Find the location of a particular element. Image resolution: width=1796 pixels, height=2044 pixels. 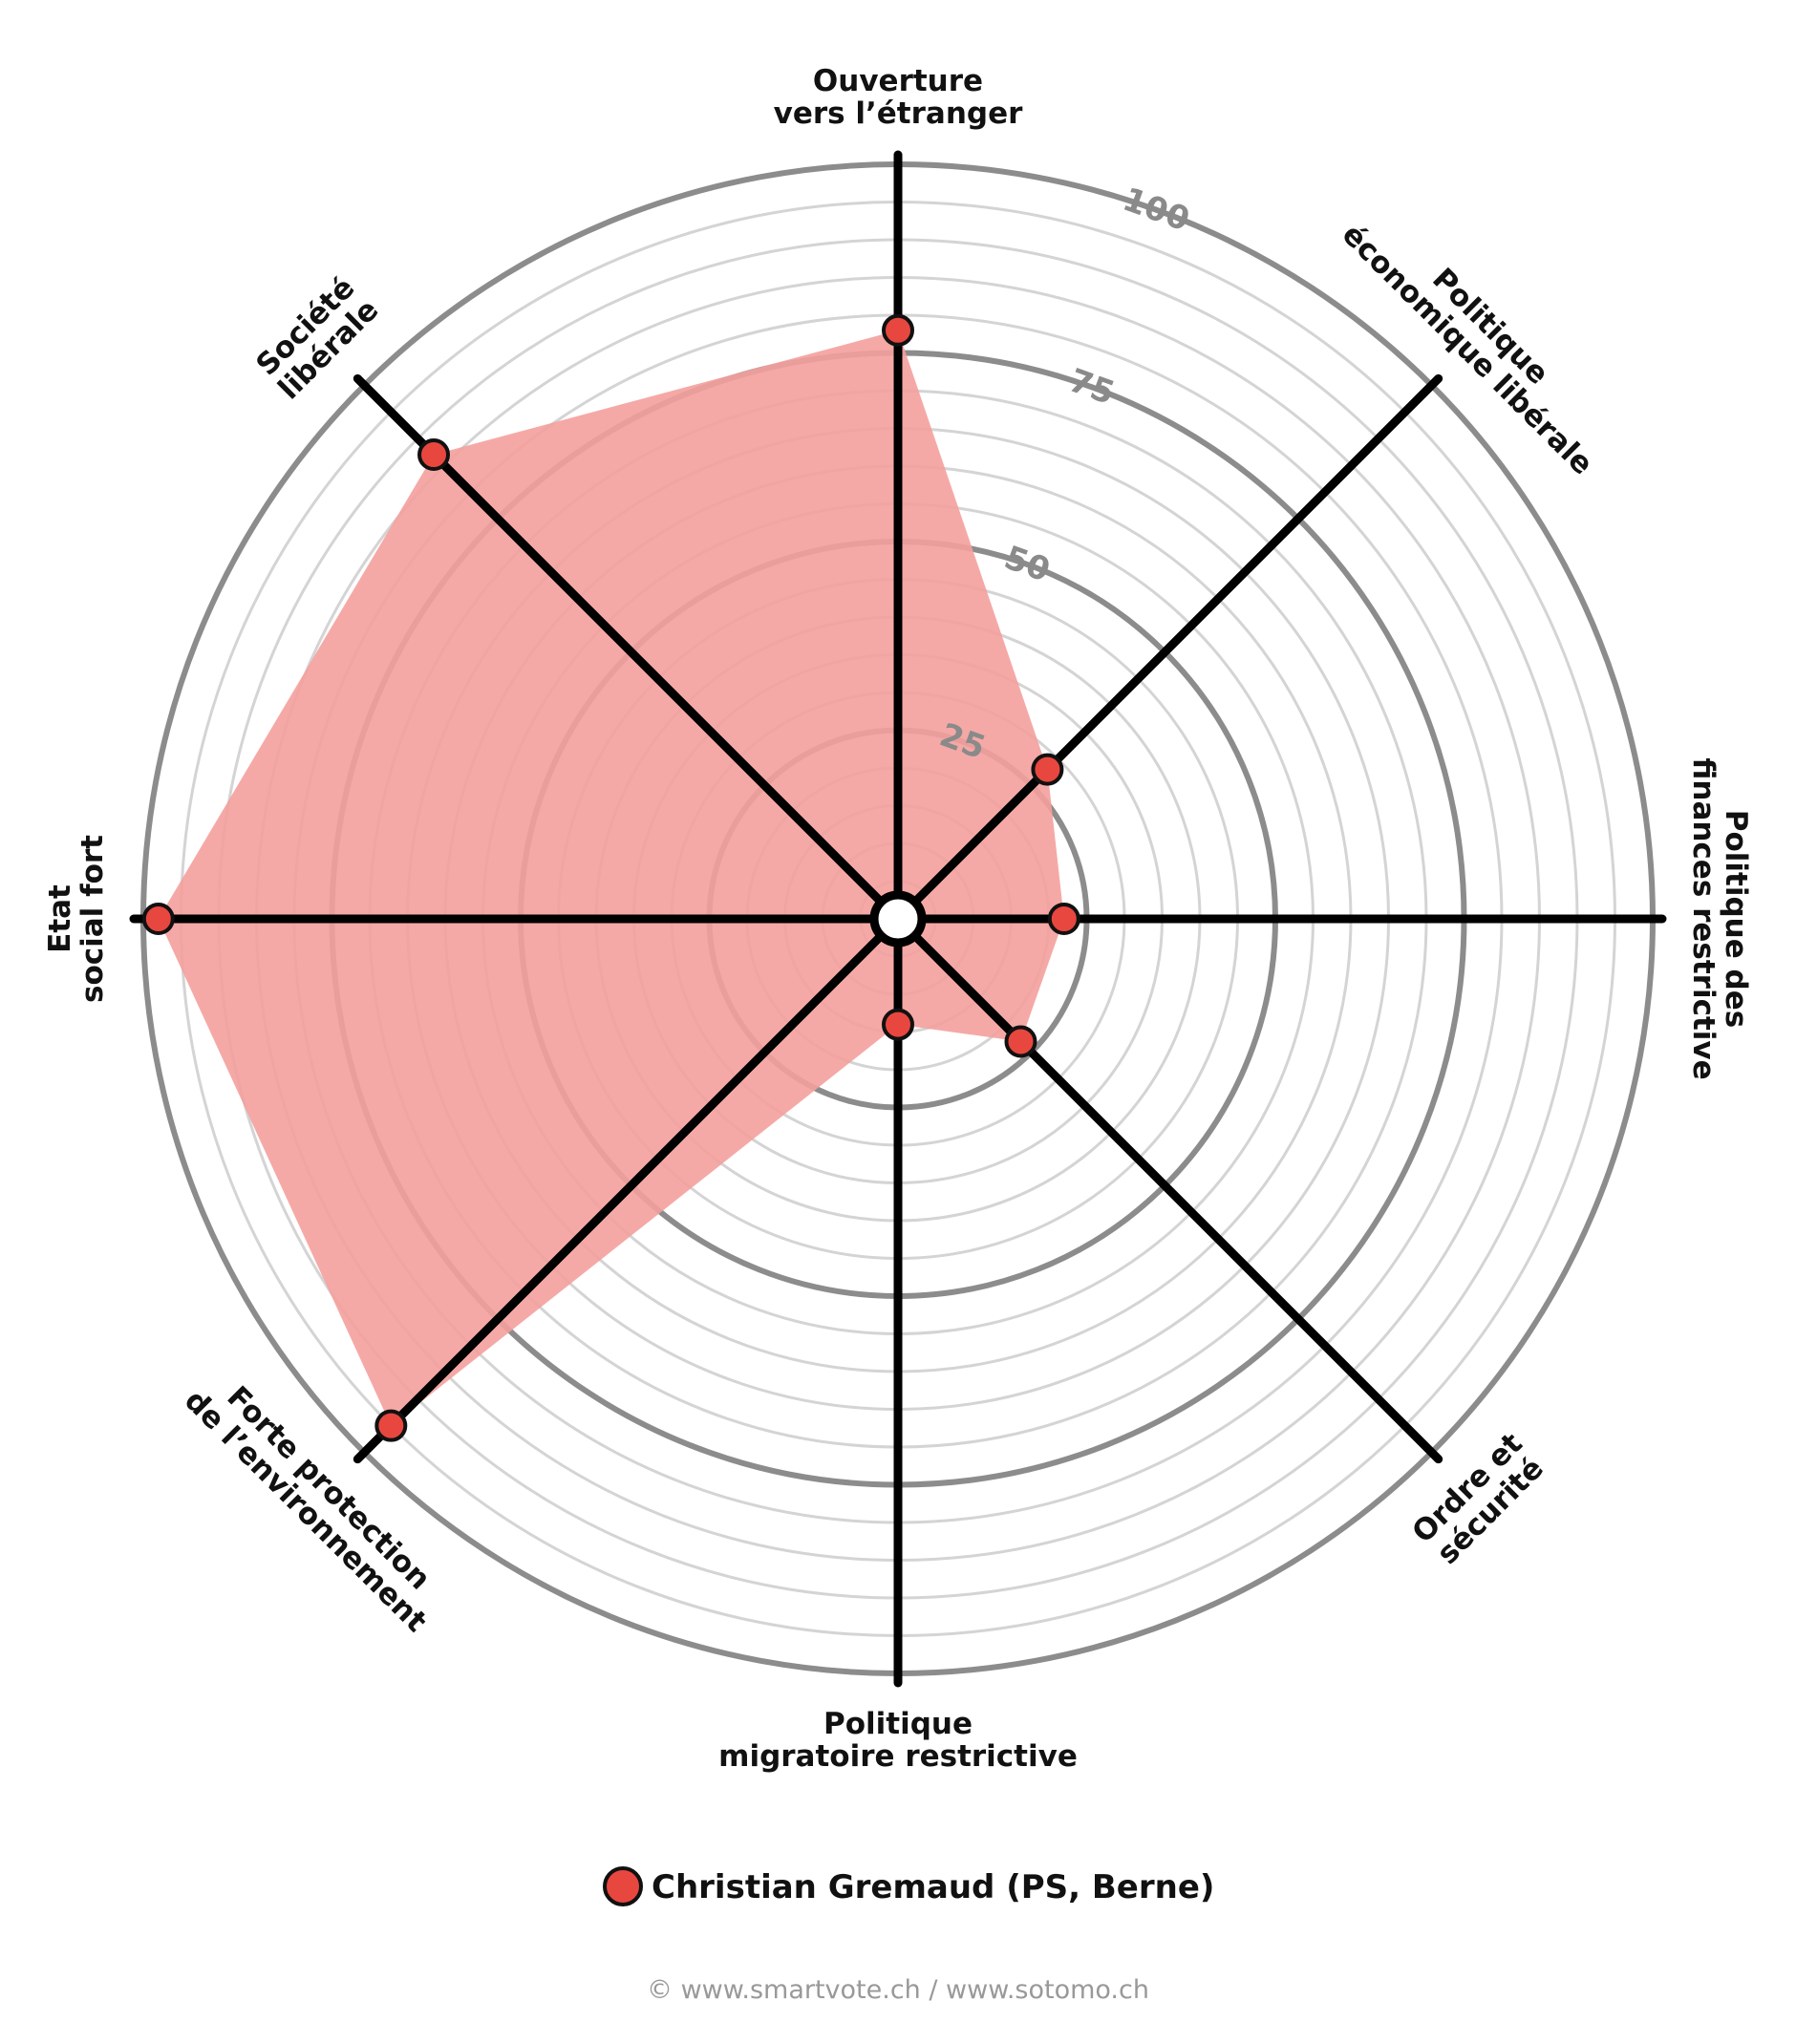

credit-text: © www.smartvote.ch / www.sotomo.ch is located at coordinates (898, 1990).